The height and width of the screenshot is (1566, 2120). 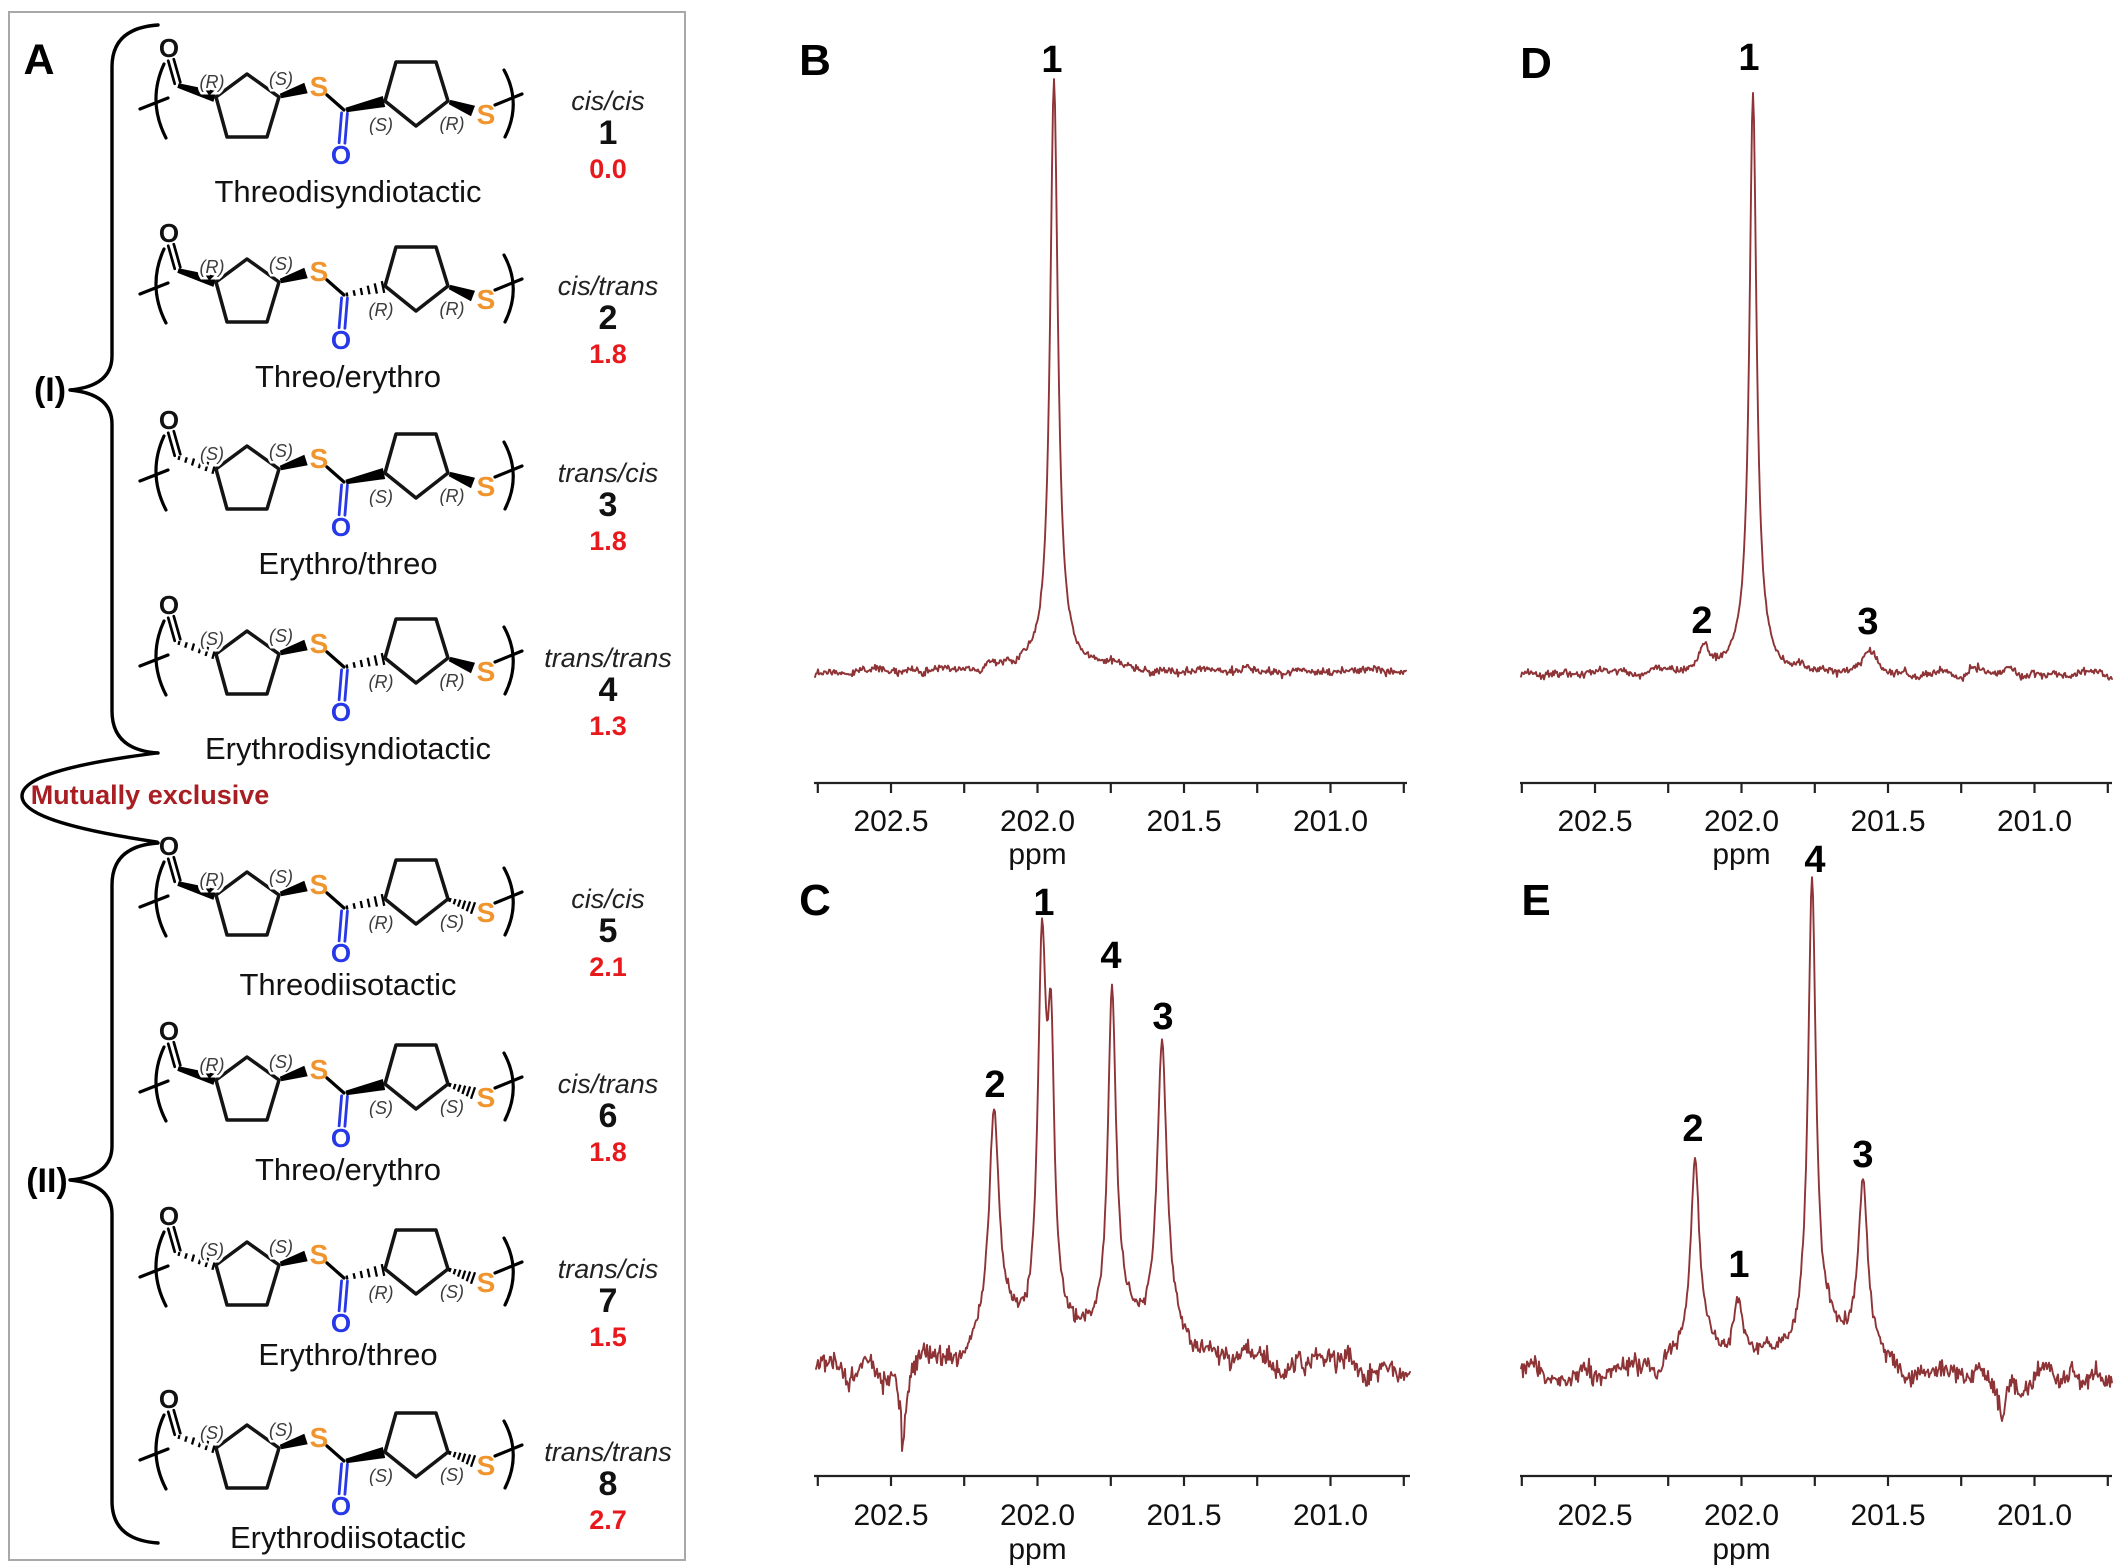 What do you see at coordinates (608, 169) in the screenshot?
I see `svg-text: 0.0` at bounding box center [608, 169].